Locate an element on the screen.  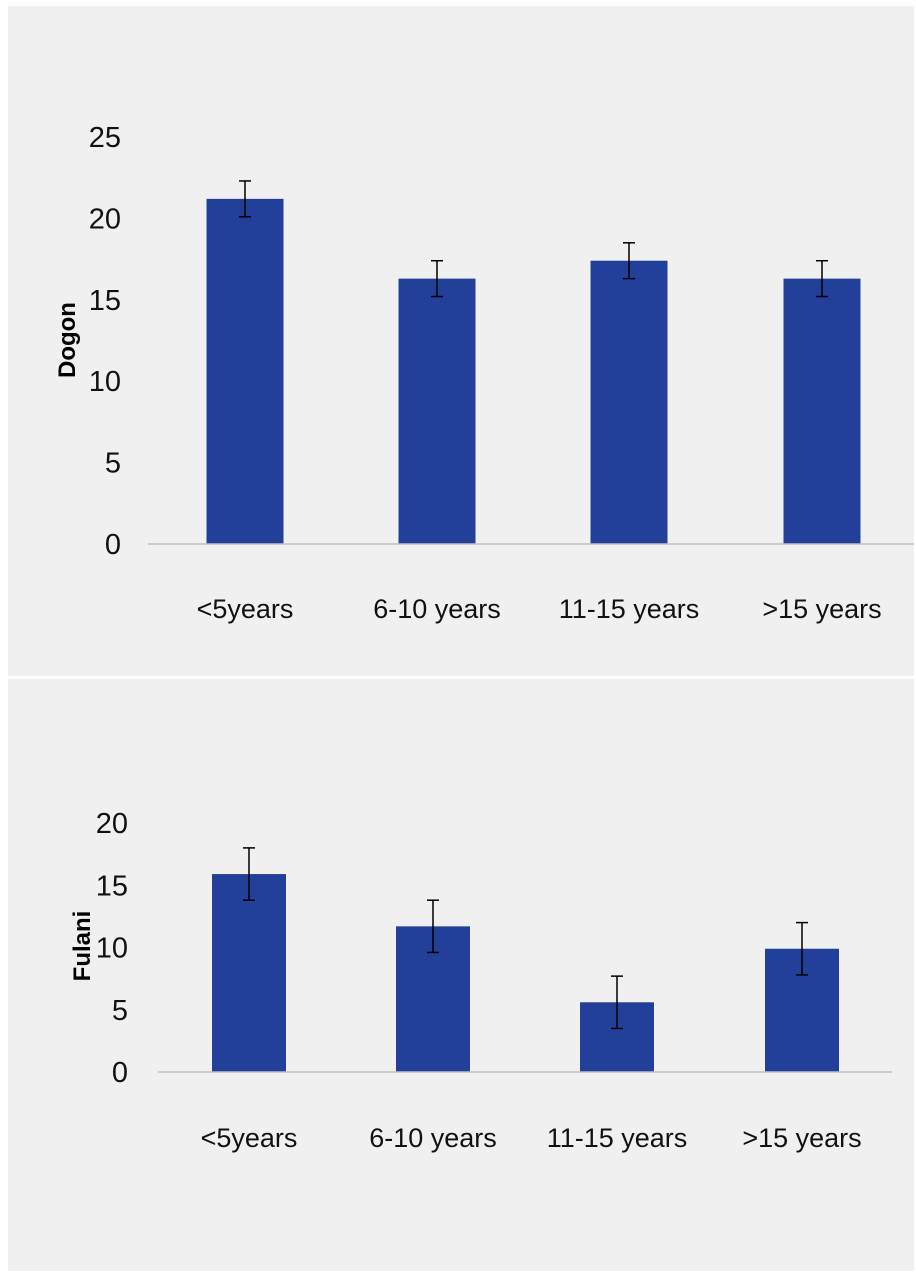
y-axis-title: Fulani is located at coordinates (82, 946).